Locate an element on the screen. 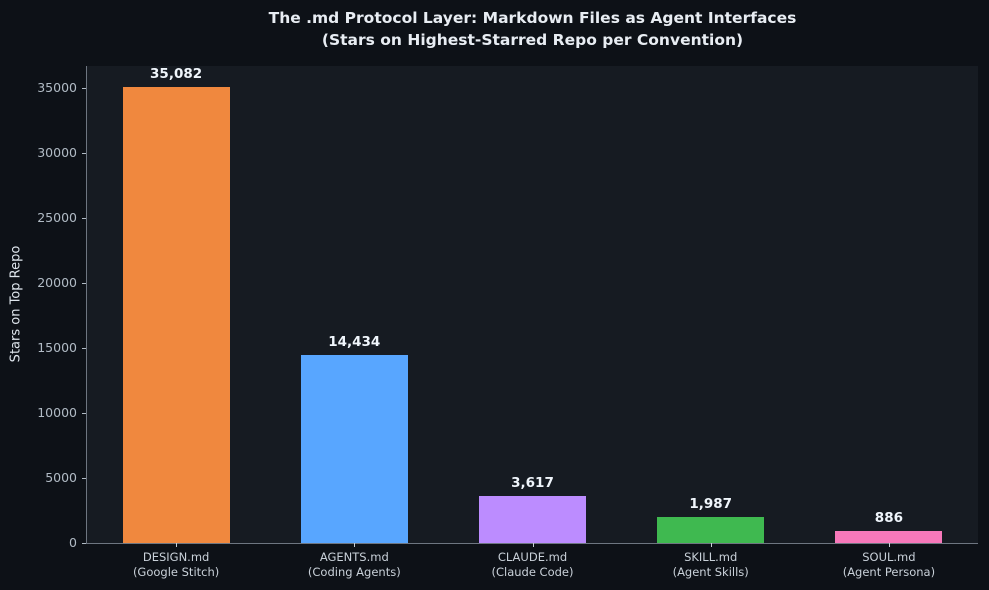  bar-soul-md is located at coordinates (889, 537).